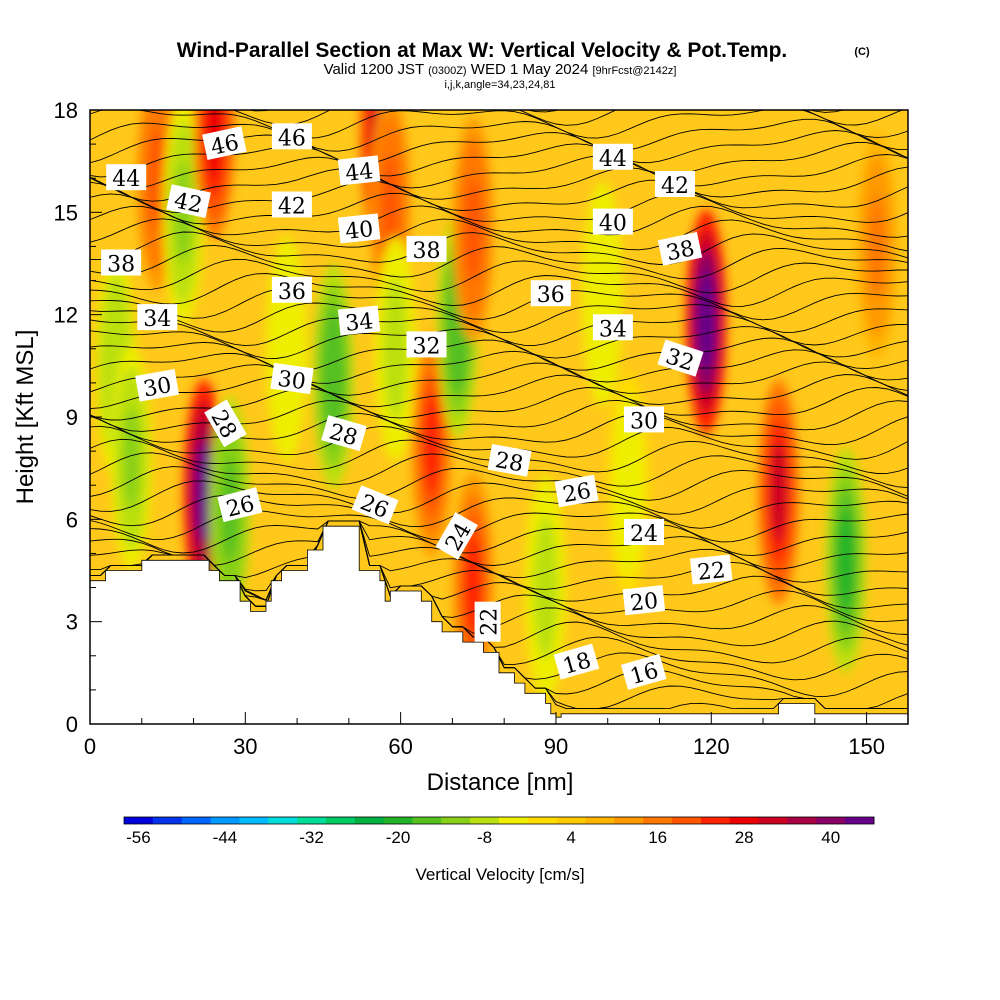 Image resolution: width=1000 pixels, height=1000 pixels. I want to click on theta-label-25: 28, so click(509, 461).